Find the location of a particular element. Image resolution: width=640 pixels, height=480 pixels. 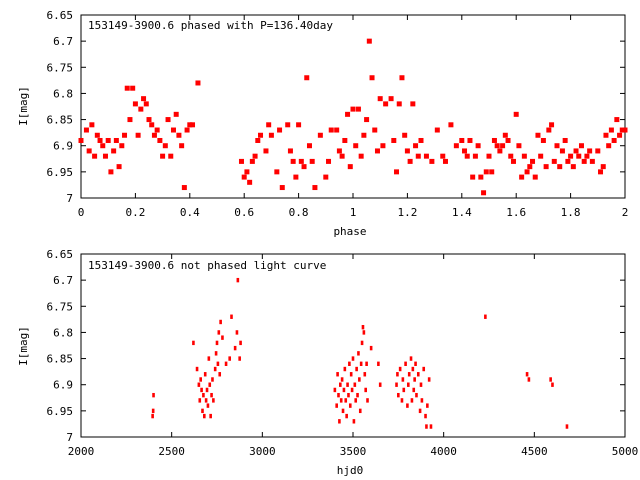

top-y-tick-label: 6.95 is located at coordinates (60, 172).